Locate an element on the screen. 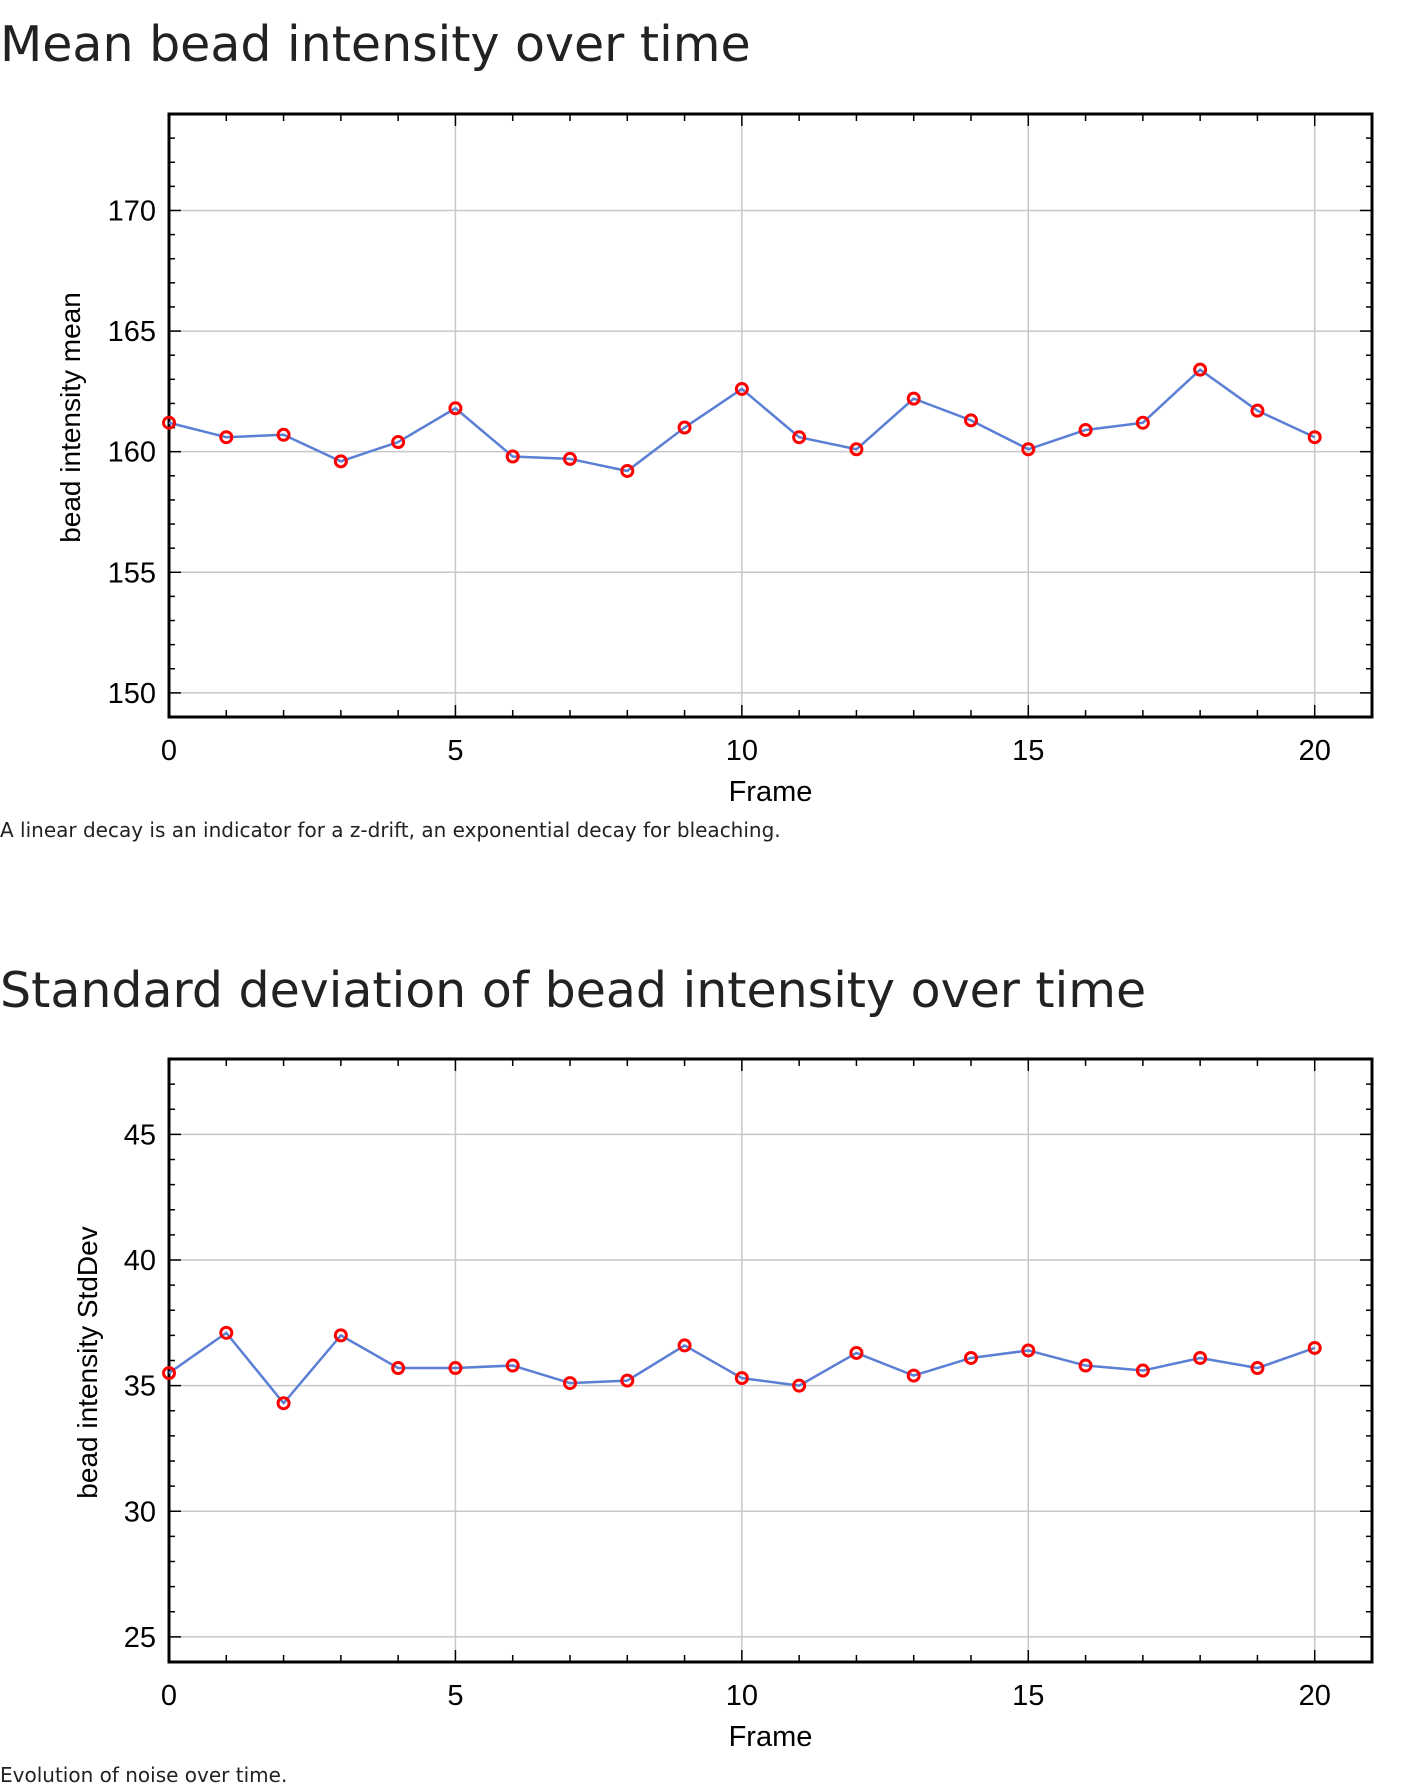 Image resolution: width=1416 pixels, height=1787 pixels. stddev-chart-caption: Evolution of noise over time. is located at coordinates (144, 1775).